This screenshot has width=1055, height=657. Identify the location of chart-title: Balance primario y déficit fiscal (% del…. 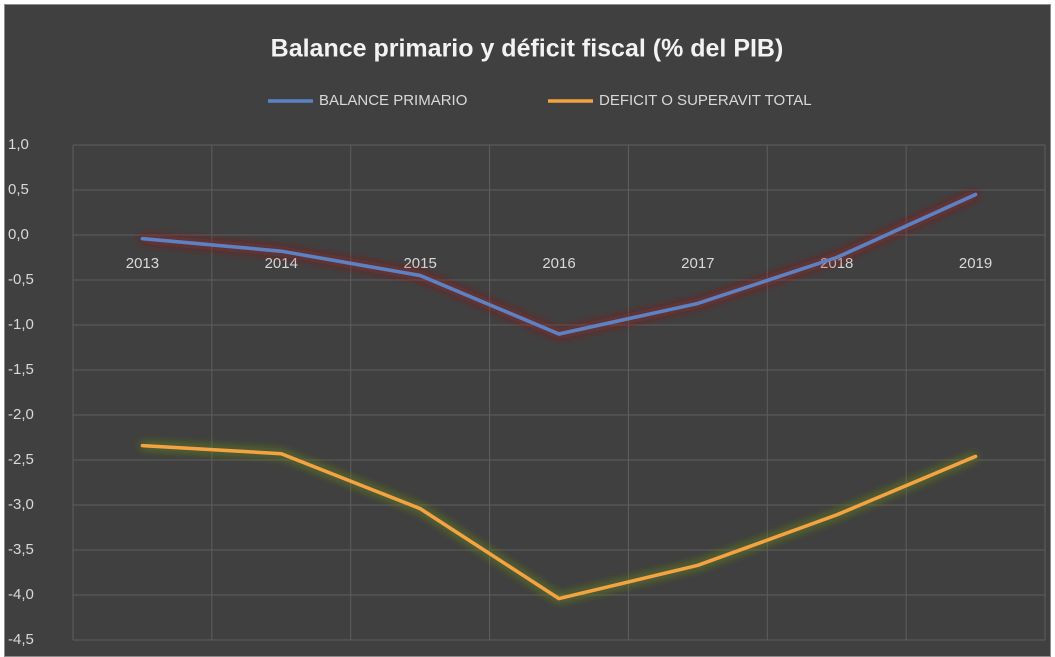
(527, 49).